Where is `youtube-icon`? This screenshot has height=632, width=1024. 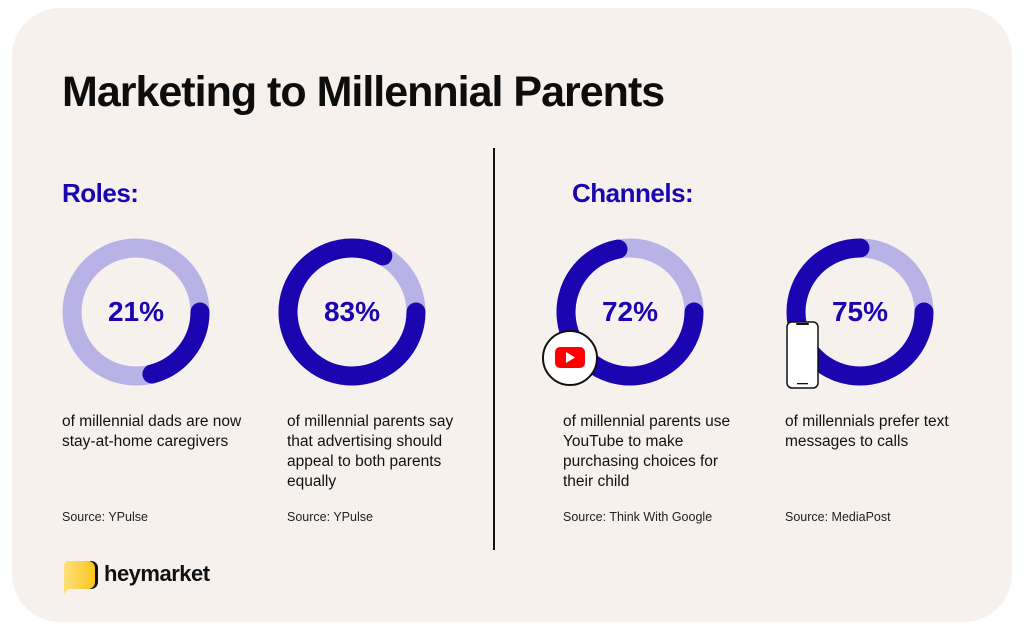 youtube-icon is located at coordinates (570, 358).